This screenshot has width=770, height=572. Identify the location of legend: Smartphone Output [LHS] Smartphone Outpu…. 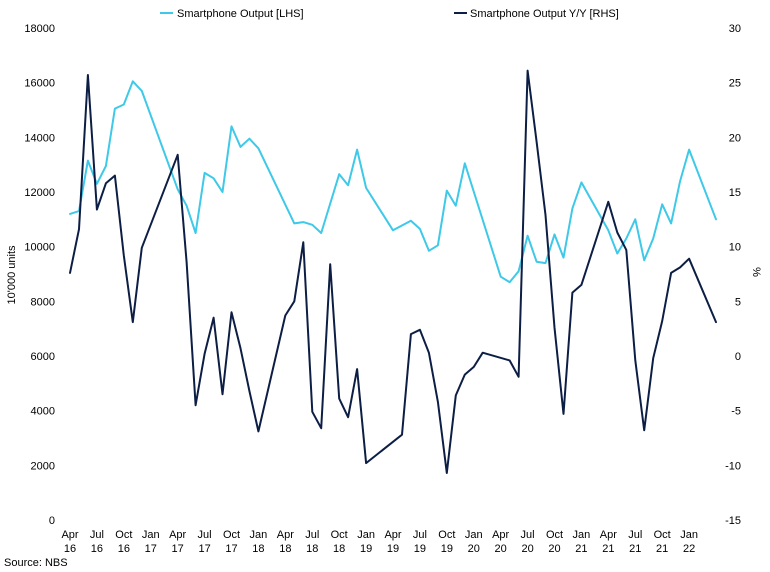
(389, 14).